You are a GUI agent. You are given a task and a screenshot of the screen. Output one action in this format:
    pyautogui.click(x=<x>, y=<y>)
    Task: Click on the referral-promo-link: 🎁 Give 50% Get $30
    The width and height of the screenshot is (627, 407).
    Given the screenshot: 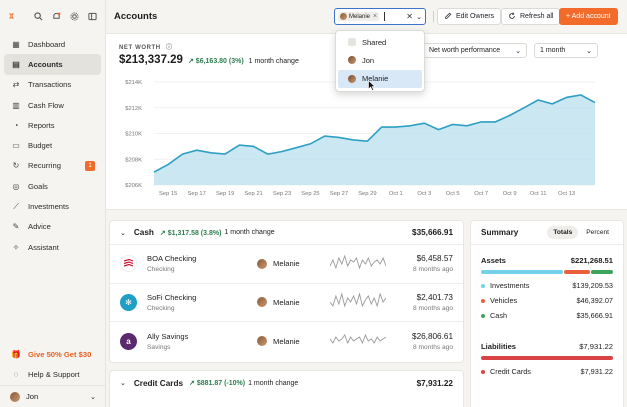 What is the action you would take?
    pyautogui.click(x=53, y=354)
    